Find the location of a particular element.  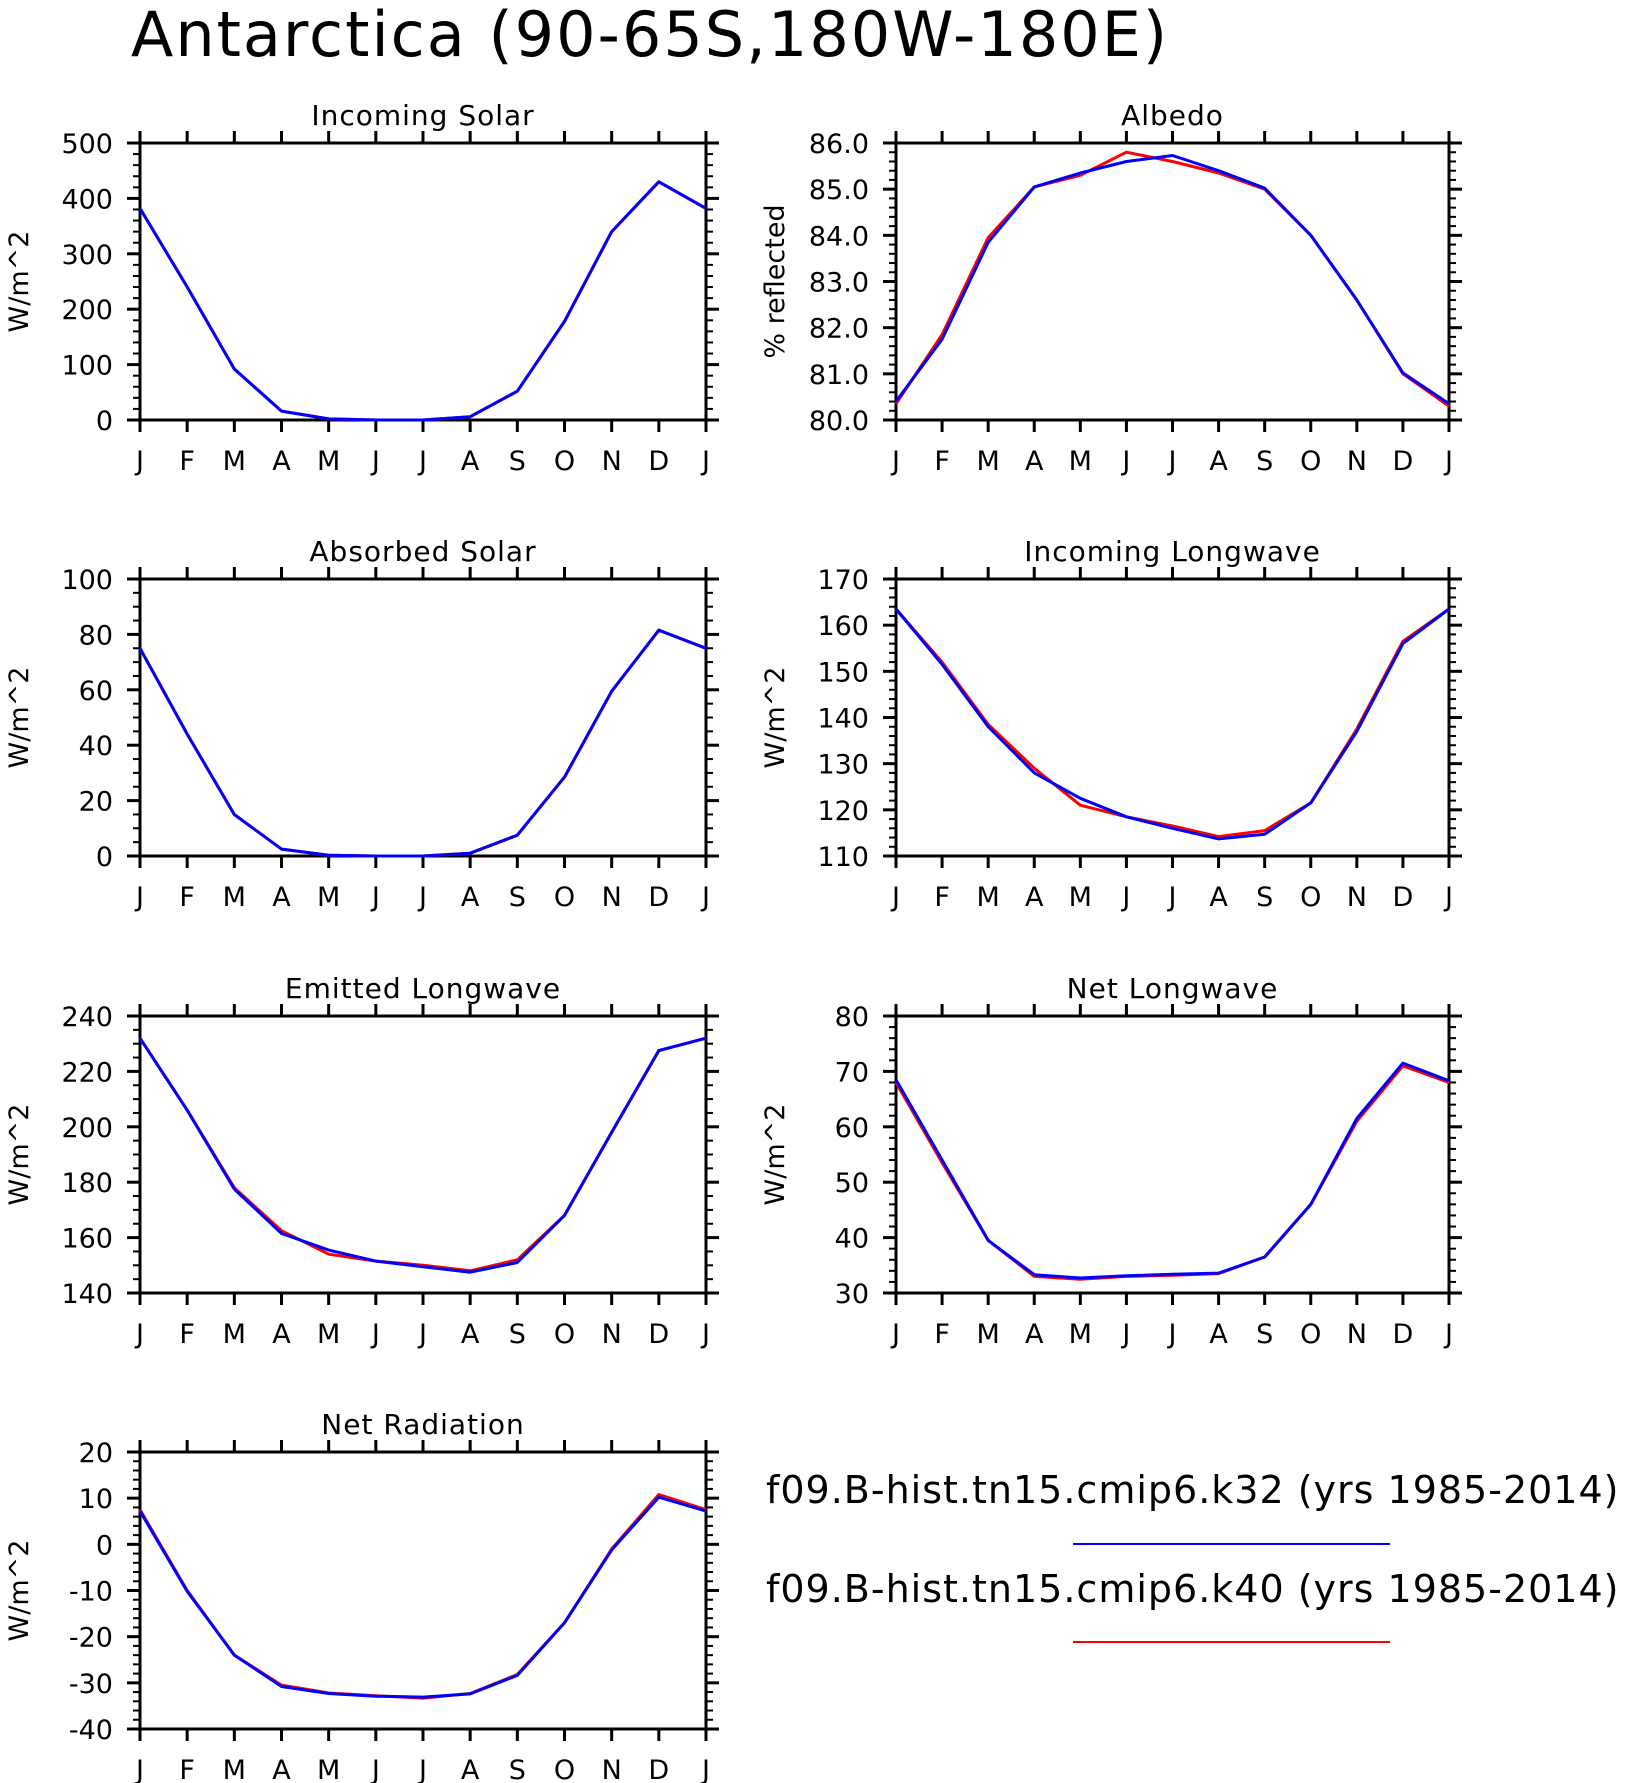

y-tick-label: 86.0 is located at coordinates (839, 144).